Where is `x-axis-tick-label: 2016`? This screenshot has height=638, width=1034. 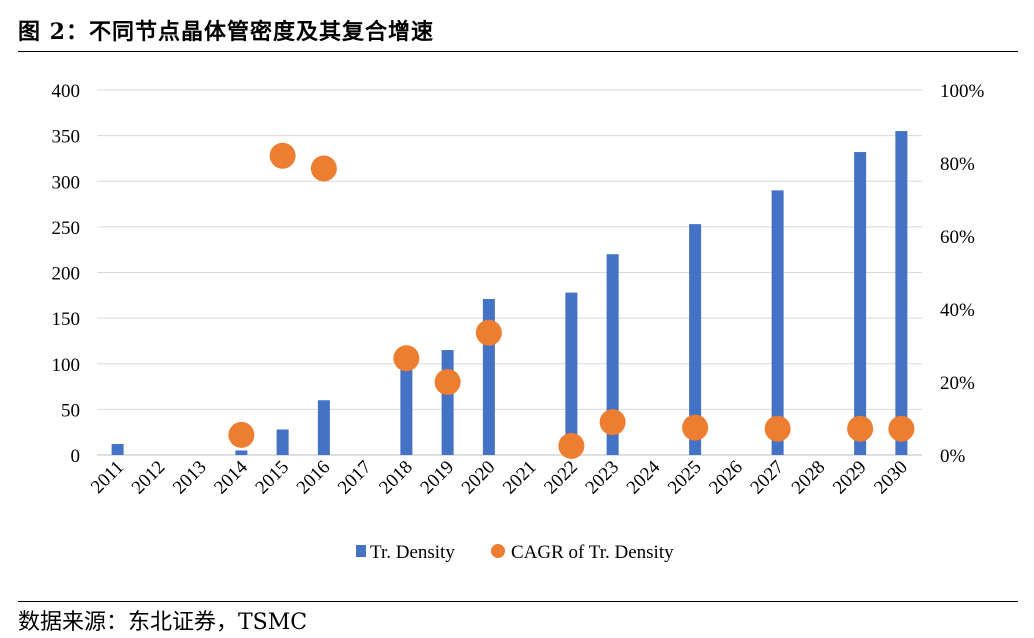
x-axis-tick-label: 2016 is located at coordinates (314, 478).